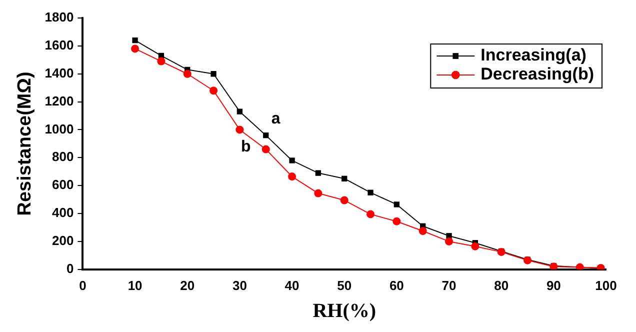  Describe the element at coordinates (187, 285) in the screenshot. I see `x-tick-label: 20` at that location.